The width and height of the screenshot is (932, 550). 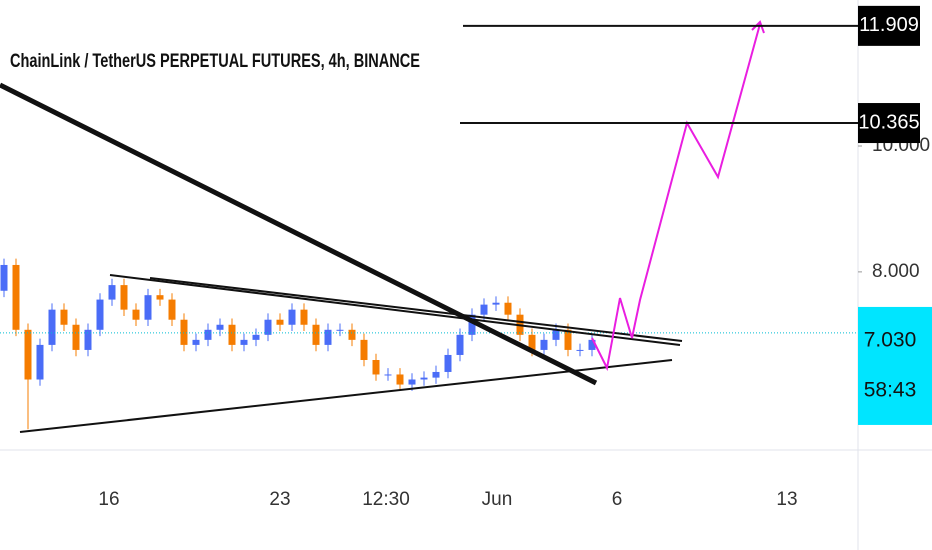 I want to click on price-level-label: 10.365, so click(x=888, y=122).